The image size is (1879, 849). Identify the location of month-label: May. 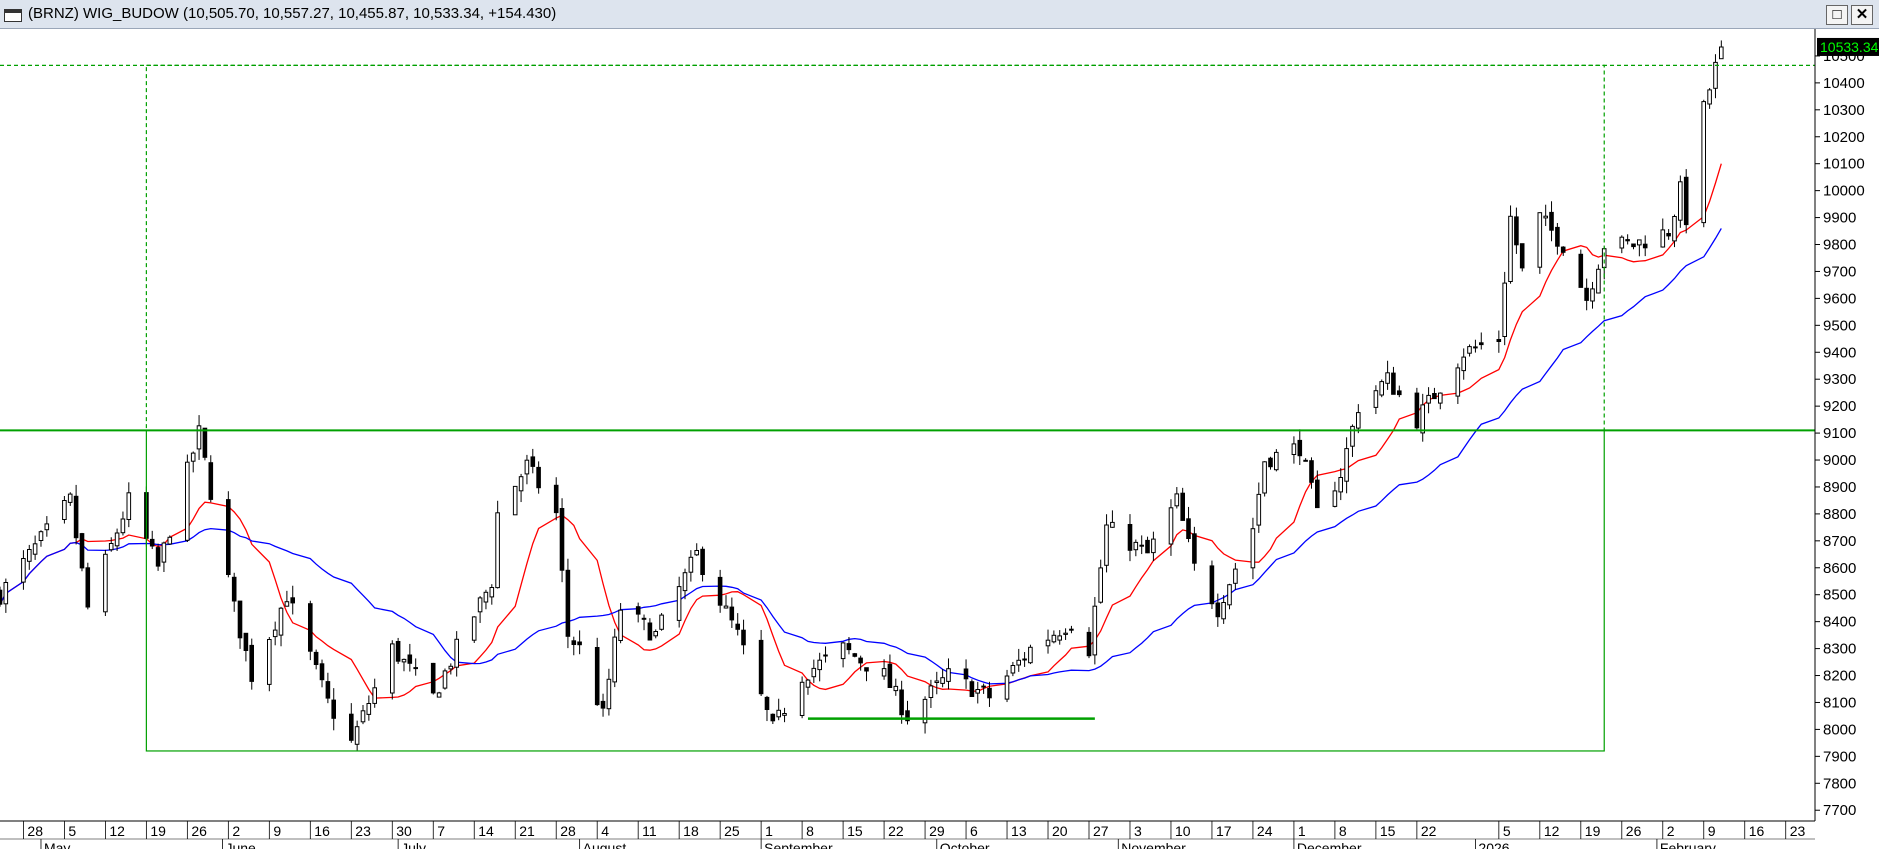
(57, 844).